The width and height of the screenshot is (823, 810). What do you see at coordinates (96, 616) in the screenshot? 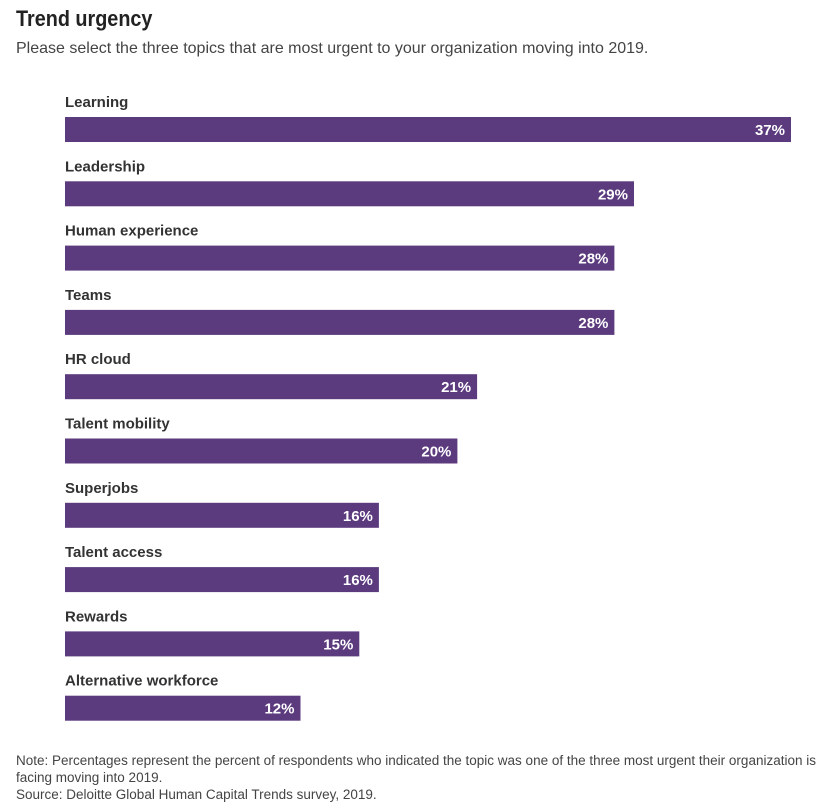
I see `category-label: Rewards` at bounding box center [96, 616].